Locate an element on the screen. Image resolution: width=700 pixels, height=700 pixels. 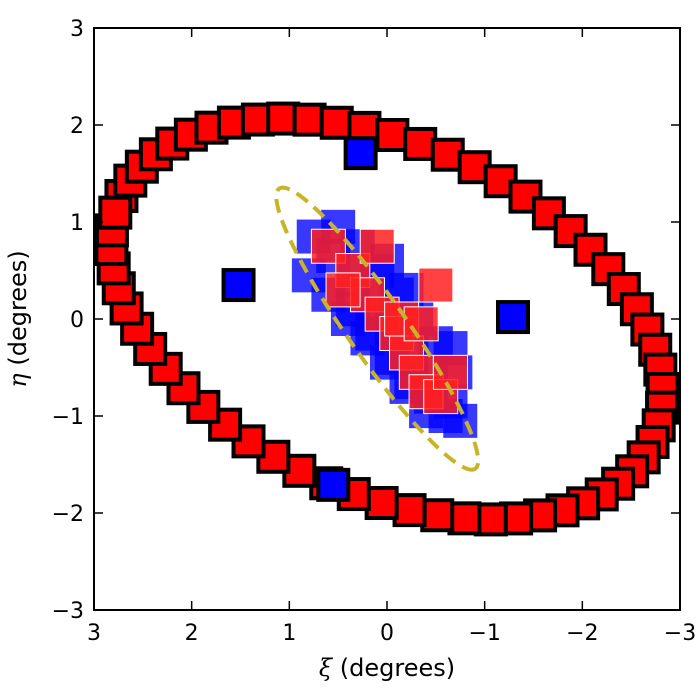
x-axis-unit: (degrees) is located at coordinates (397, 668).